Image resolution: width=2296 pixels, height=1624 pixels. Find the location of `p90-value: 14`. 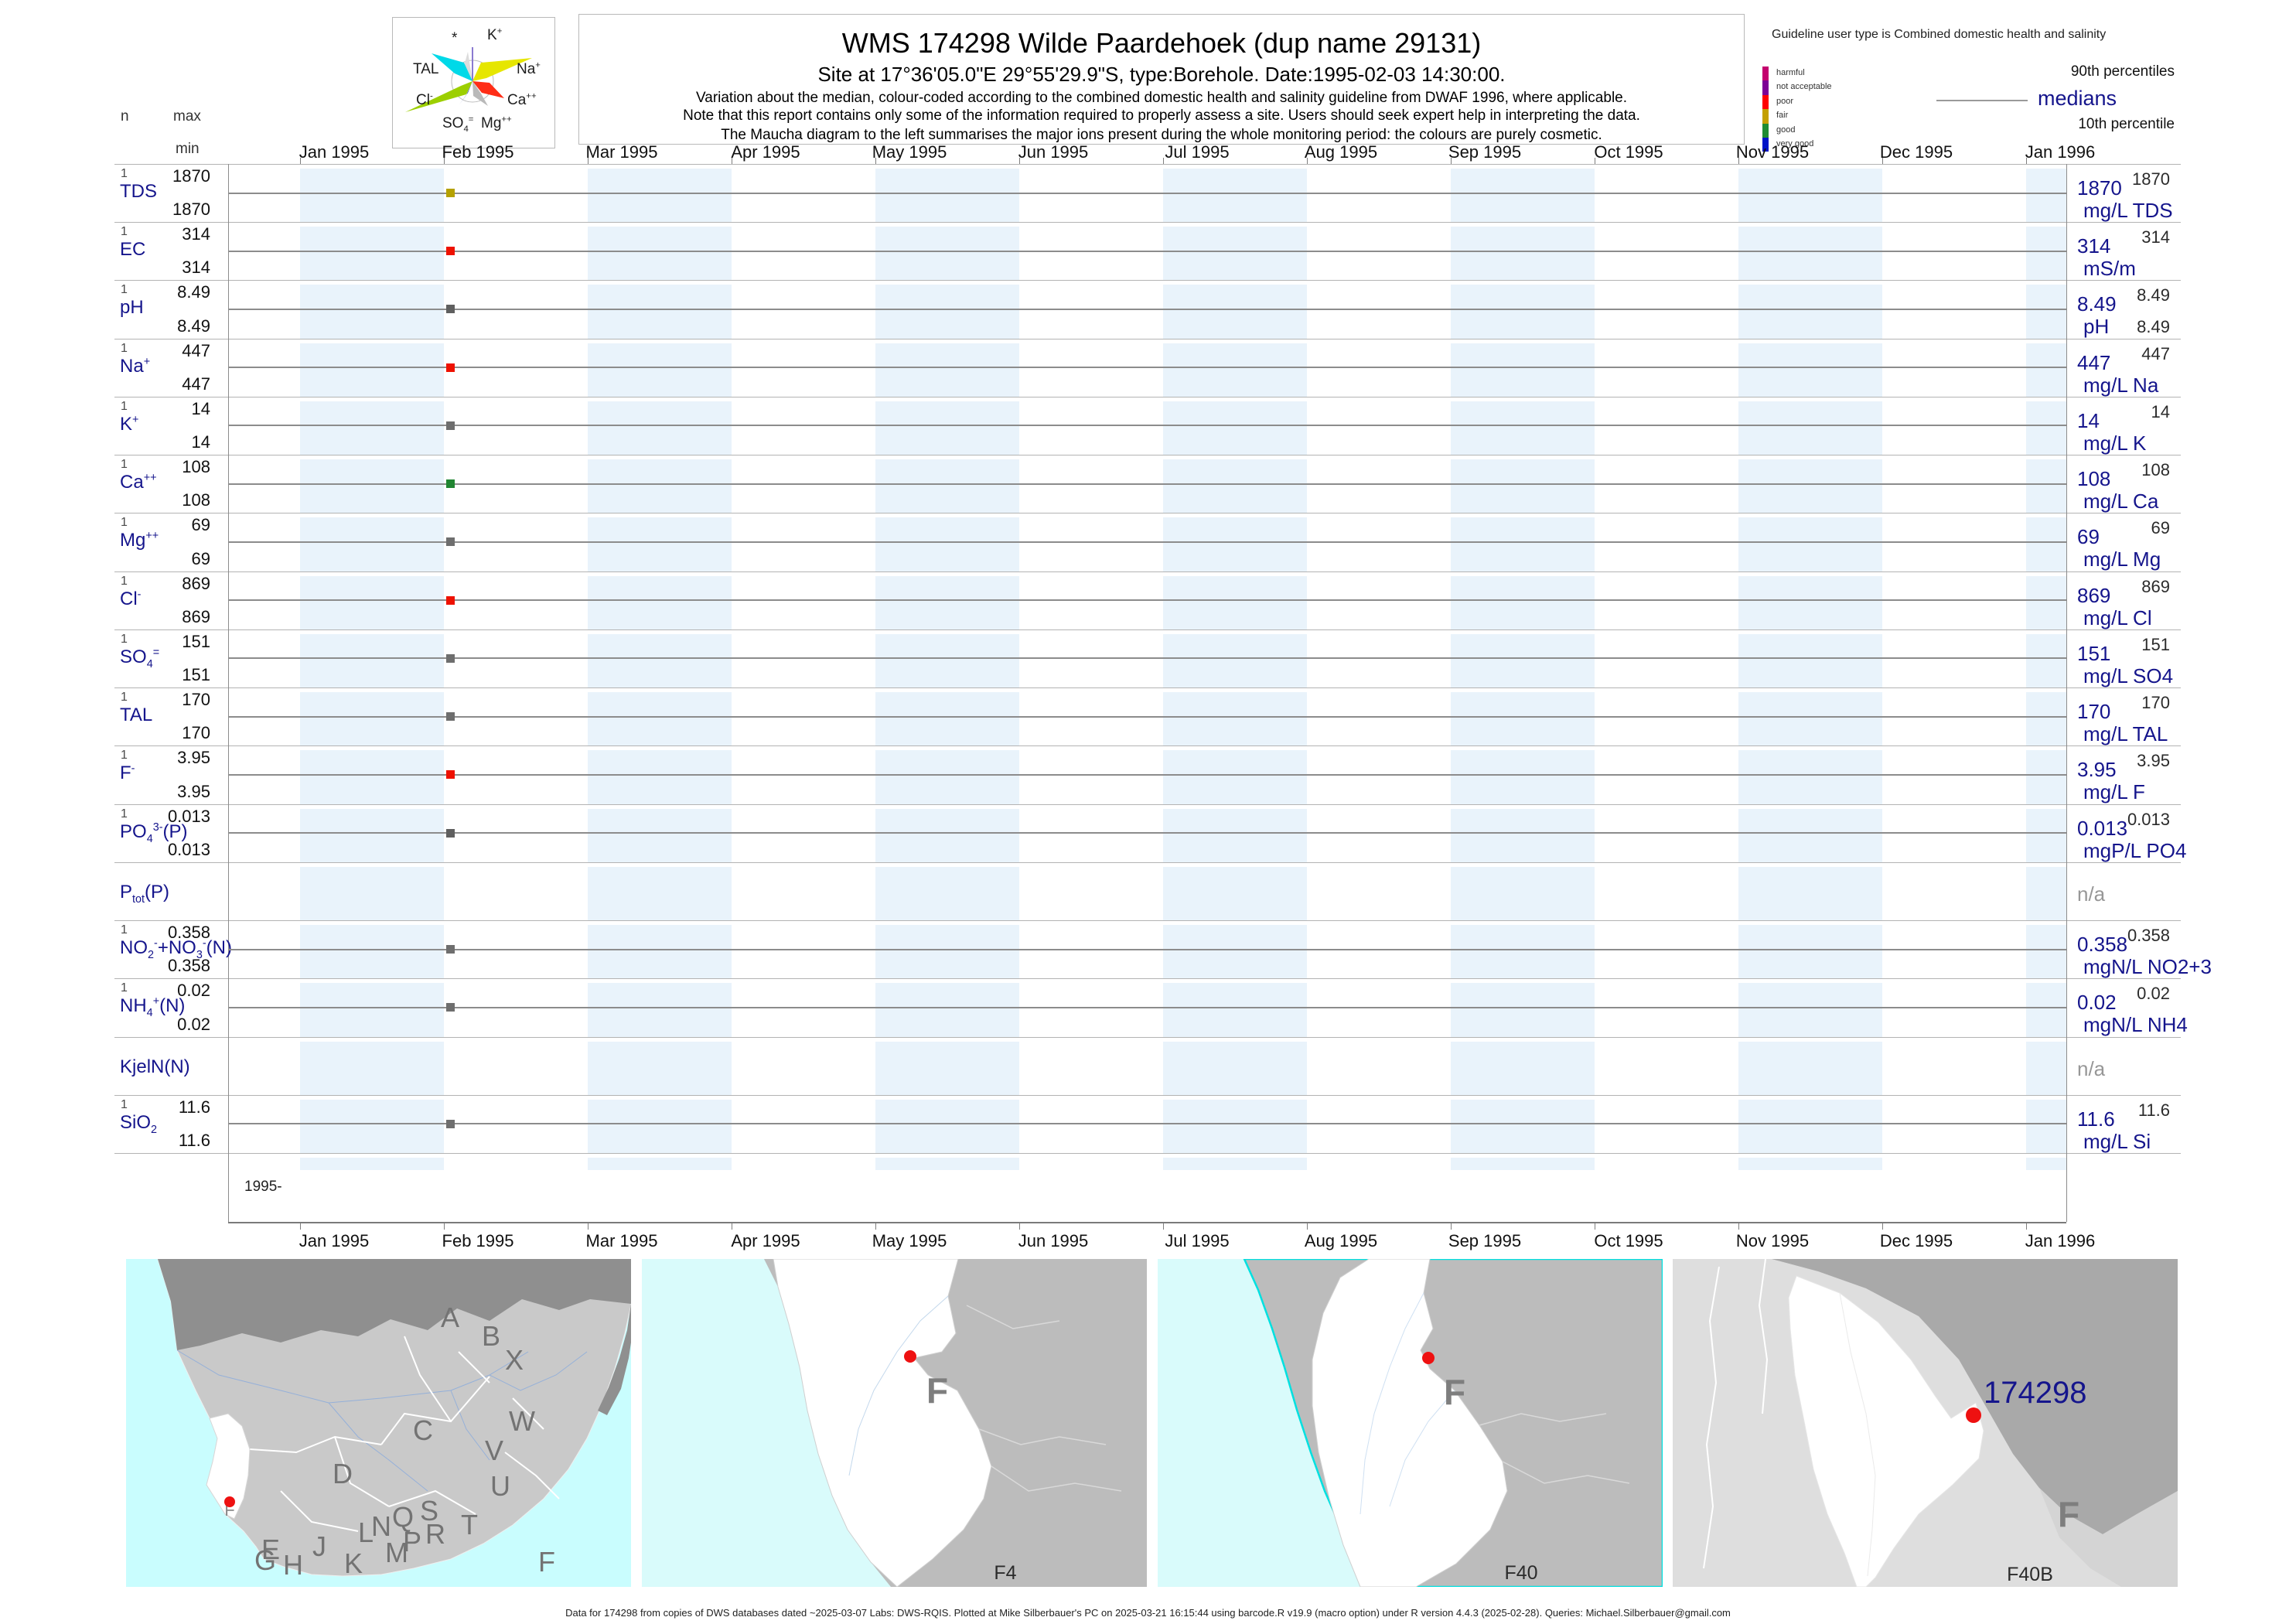

p90-value: 14 is located at coordinates (2160, 411).